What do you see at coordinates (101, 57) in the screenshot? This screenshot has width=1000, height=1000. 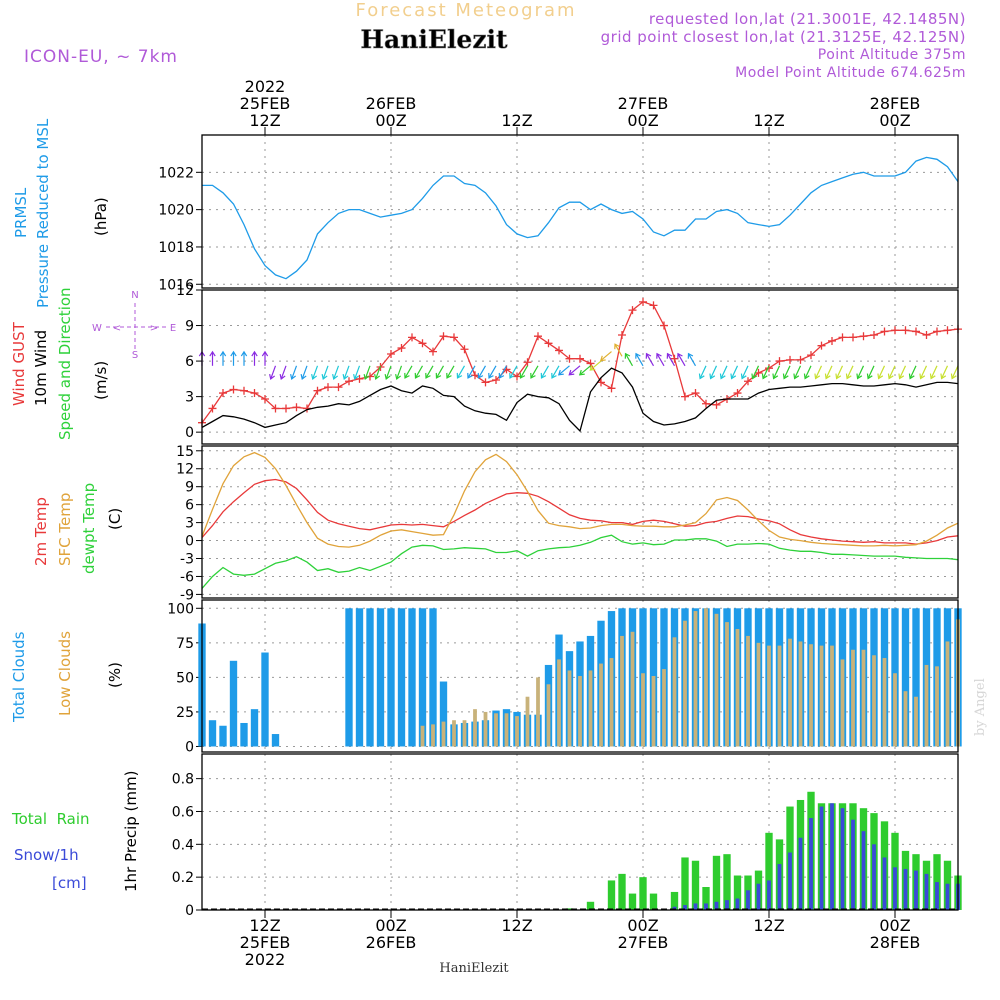 I see `model-label: ICON-EU, ~ 7km` at bounding box center [101, 57].